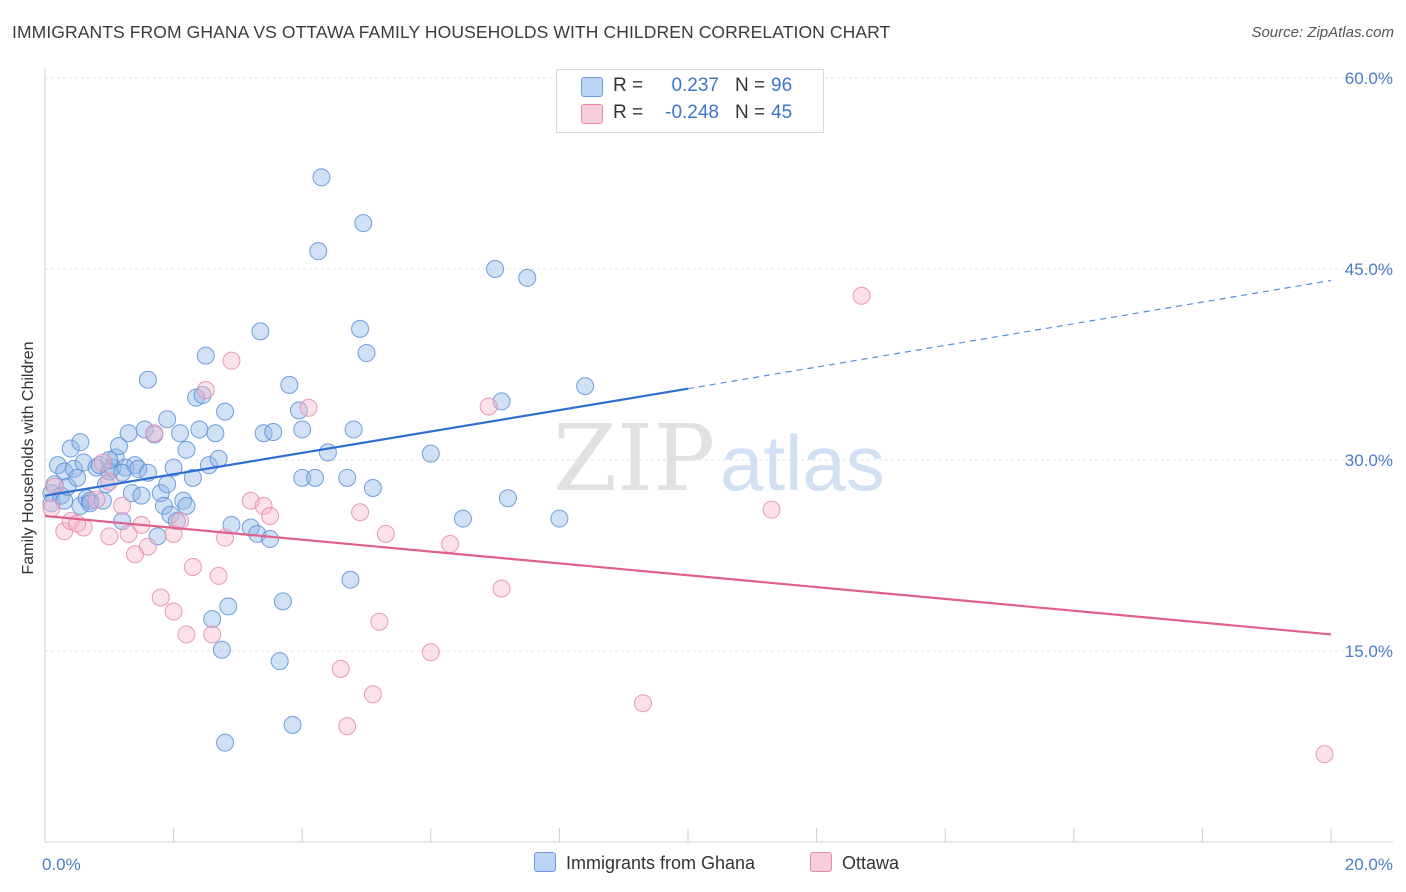 The height and width of the screenshot is (892, 1406). Describe the element at coordinates (61, 864) in the screenshot. I see `x-tick-label: 0.0%` at that location.